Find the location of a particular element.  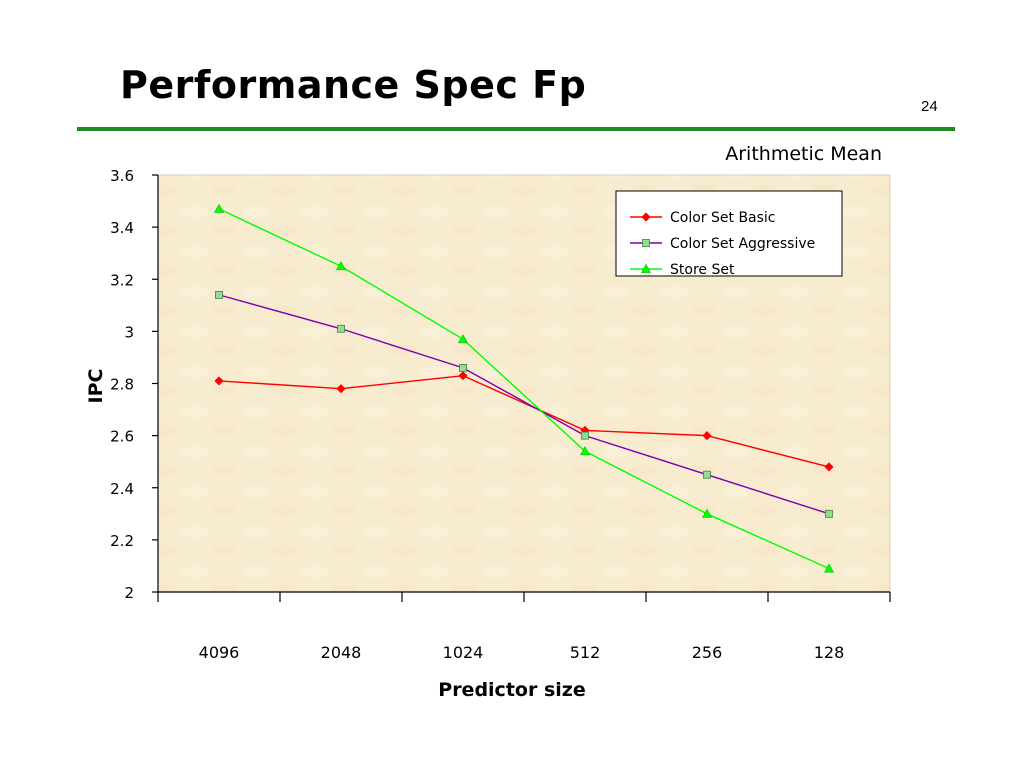

y-axis: 2 2.2 2.4 2.6 2.8 3 3.2 3.4 3.6 is located at coordinates (134, 384).